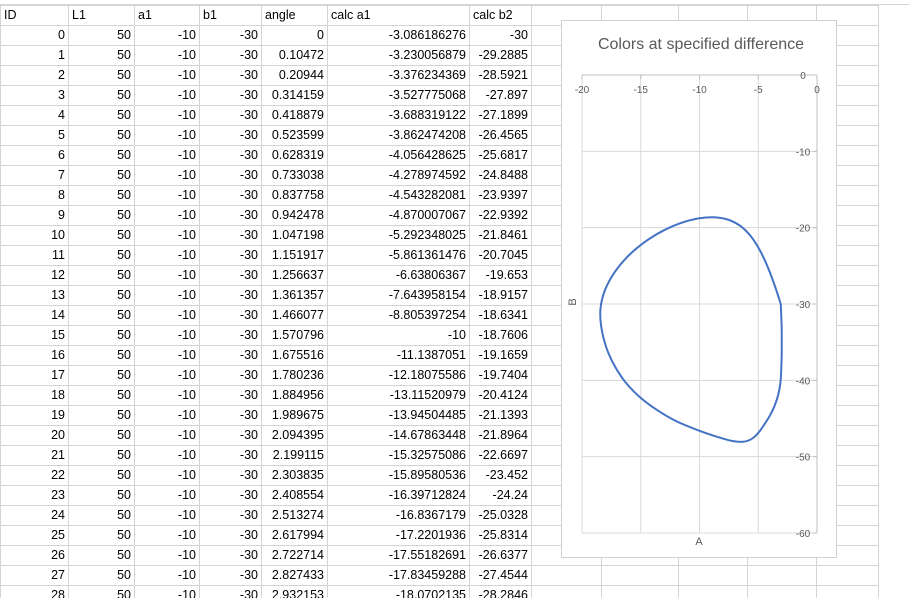  I want to click on cell-calc-b2: -23.9397, so click(500, 195).